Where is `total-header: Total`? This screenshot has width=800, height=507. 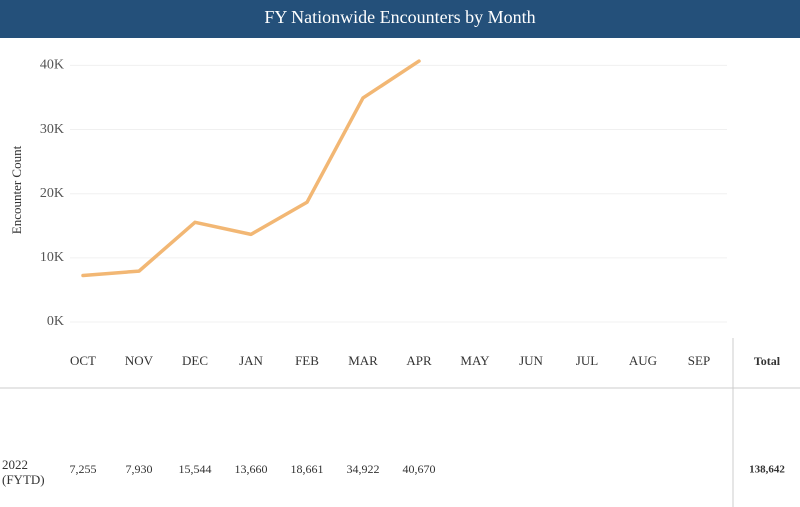
total-header: Total is located at coordinates (767, 361).